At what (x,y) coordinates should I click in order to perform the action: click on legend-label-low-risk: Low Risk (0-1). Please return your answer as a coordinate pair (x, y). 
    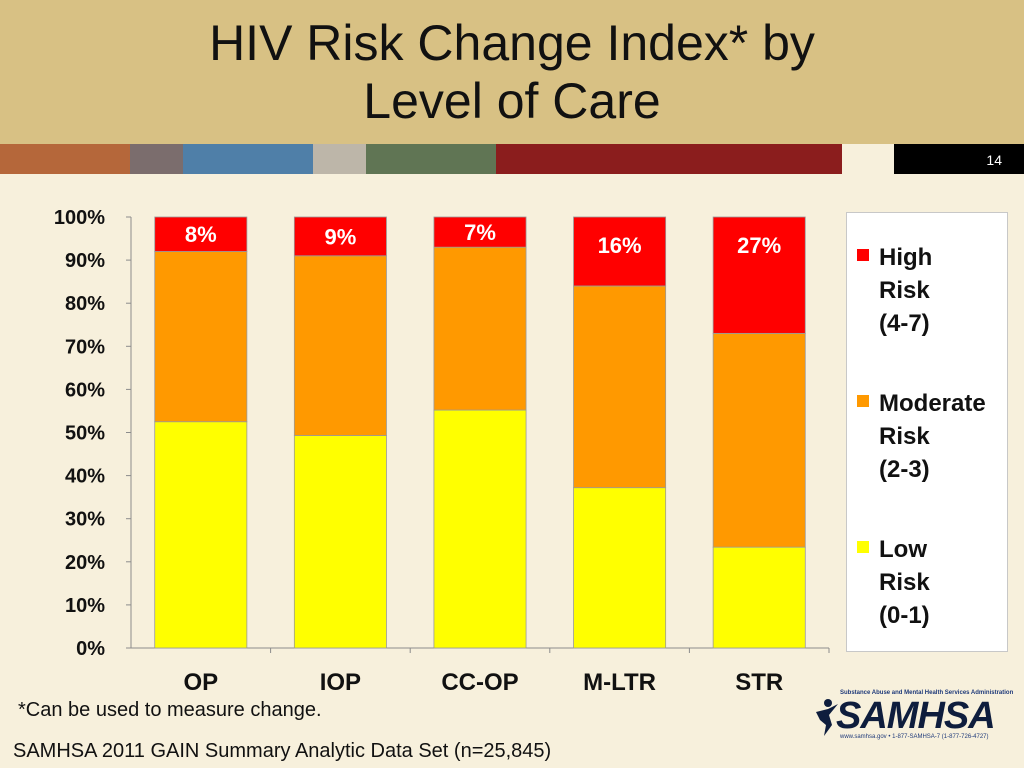
    Looking at the image, I should click on (904, 582).